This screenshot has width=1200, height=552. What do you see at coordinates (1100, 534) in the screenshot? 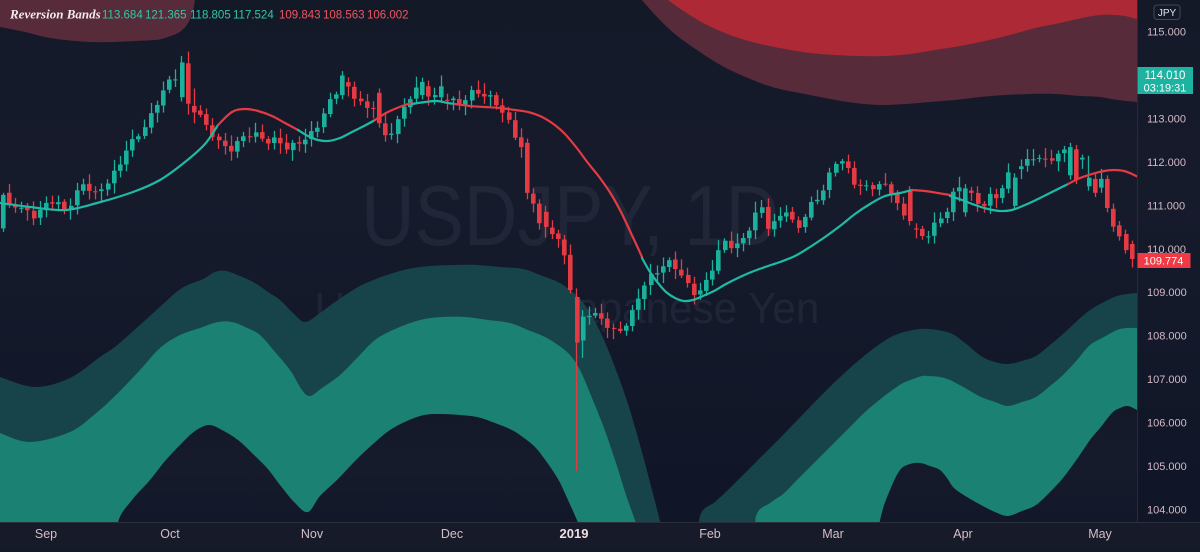
I see `svg-text: May` at bounding box center [1100, 534].